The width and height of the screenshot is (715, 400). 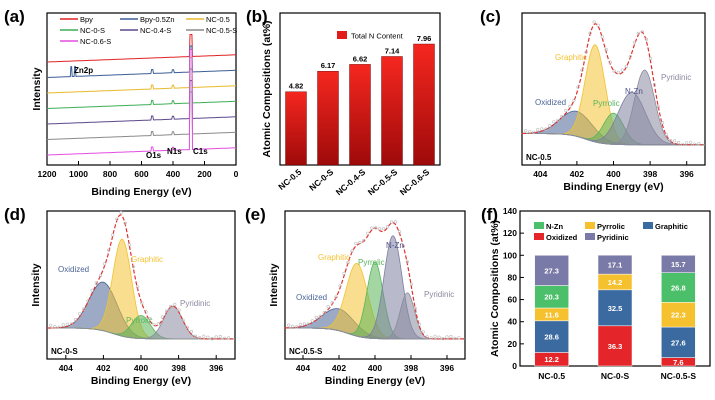 I want to click on panel-e-label: (e), so click(x=255, y=214).